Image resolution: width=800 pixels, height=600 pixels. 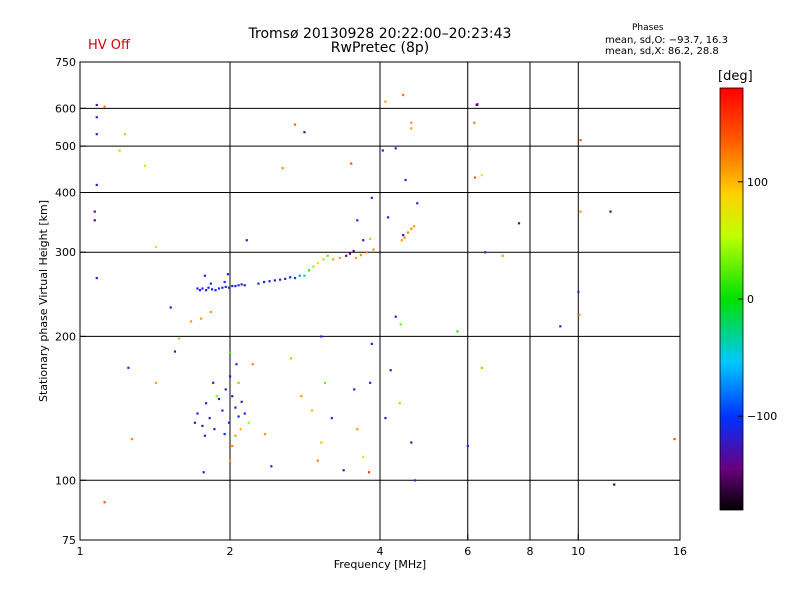 I want to click on colorbar-unit: [deg], so click(x=735, y=76).